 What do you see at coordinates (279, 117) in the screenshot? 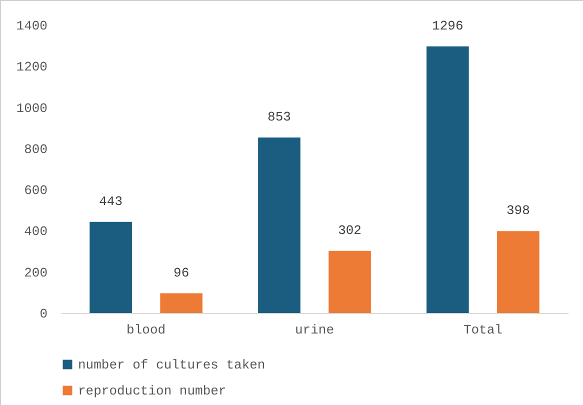
I see `data-label: 853` at bounding box center [279, 117].